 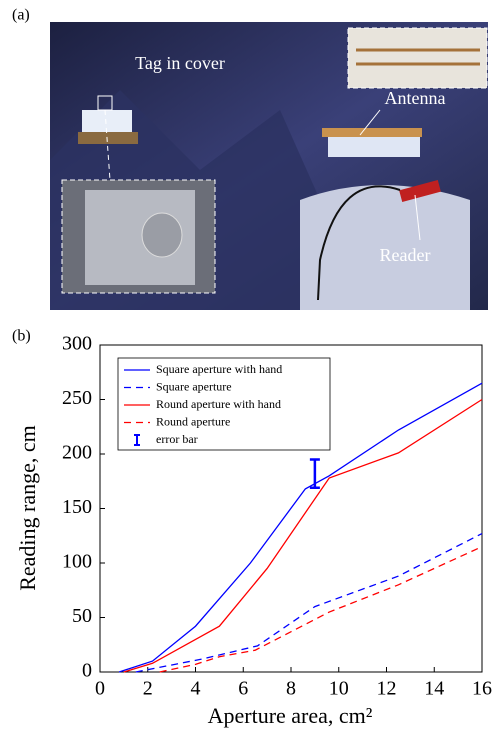 What do you see at coordinates (374, 147) in the screenshot?
I see `antenna-block` at bounding box center [374, 147].